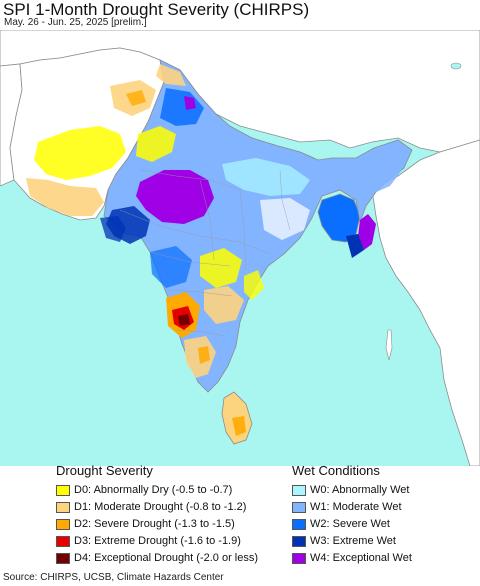  Describe the element at coordinates (384, 177) in the screenshot. I see `assam-w1` at that location.